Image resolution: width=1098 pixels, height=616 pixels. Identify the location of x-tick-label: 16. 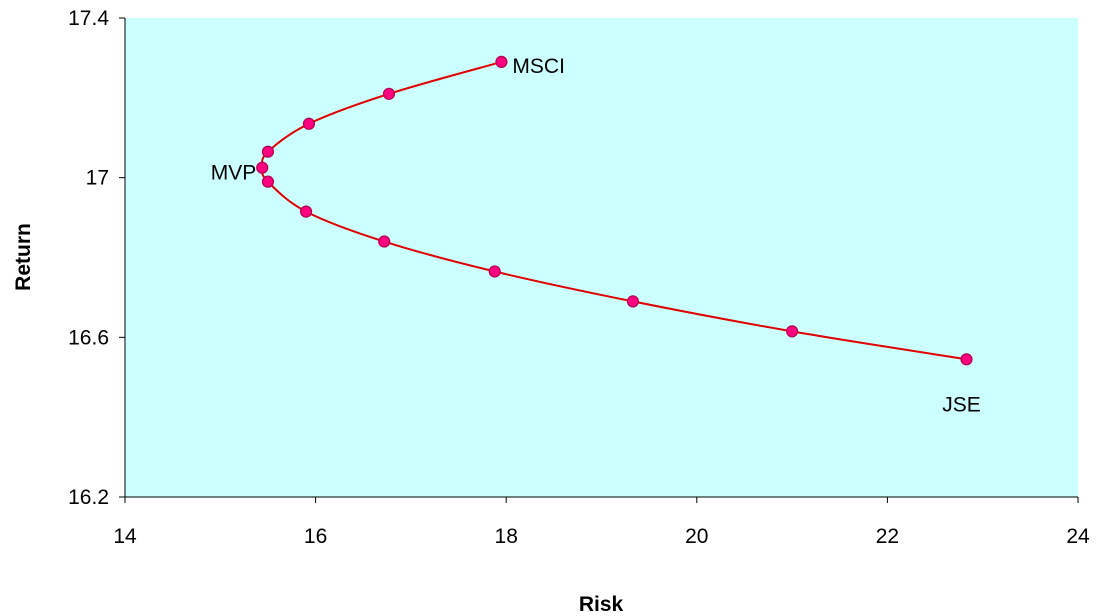
(315, 536).